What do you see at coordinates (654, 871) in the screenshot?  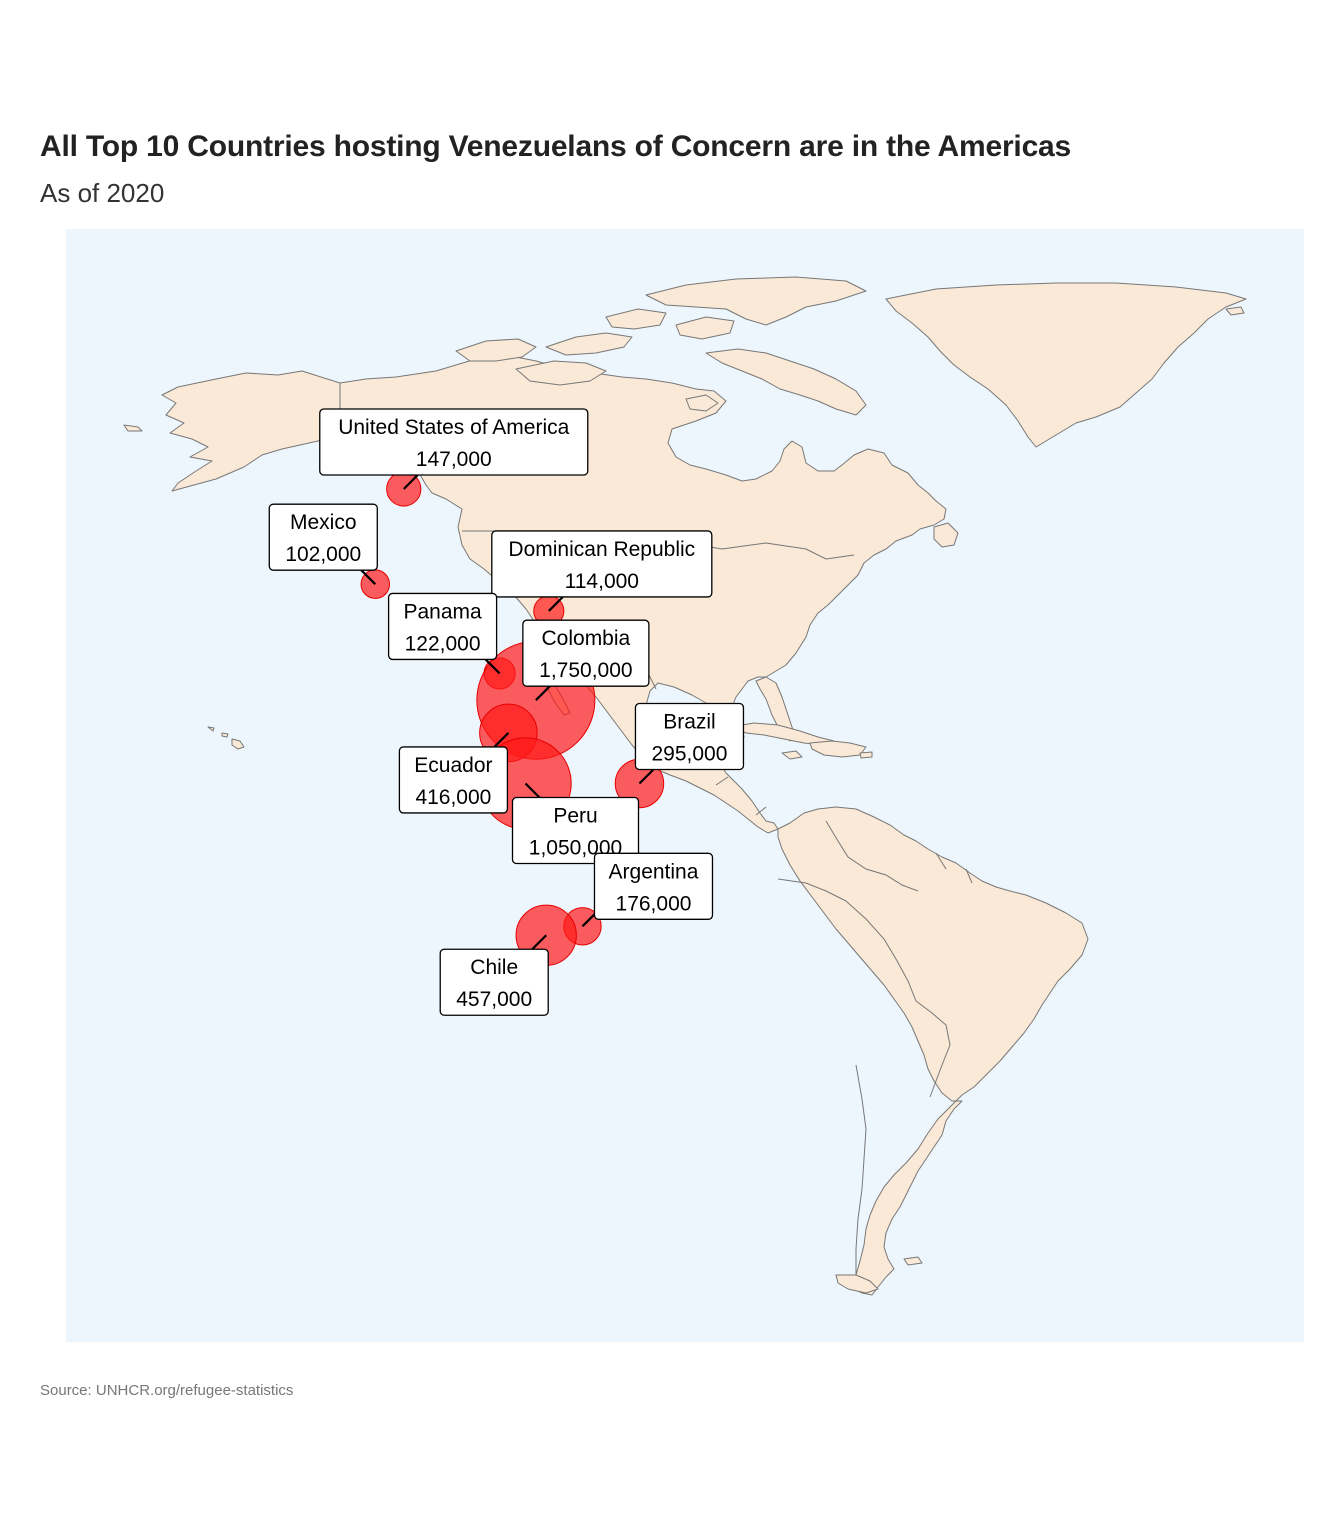 I see `label-country: Argentina` at bounding box center [654, 871].